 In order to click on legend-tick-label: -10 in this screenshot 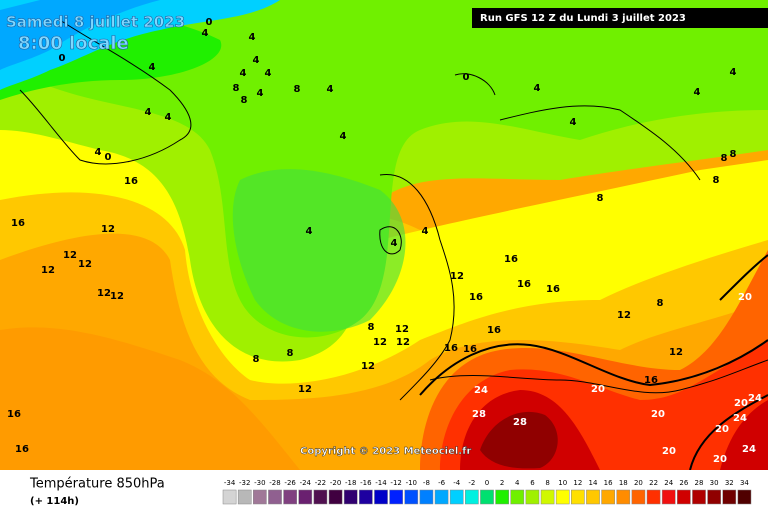, I will do `click(411, 483)`.